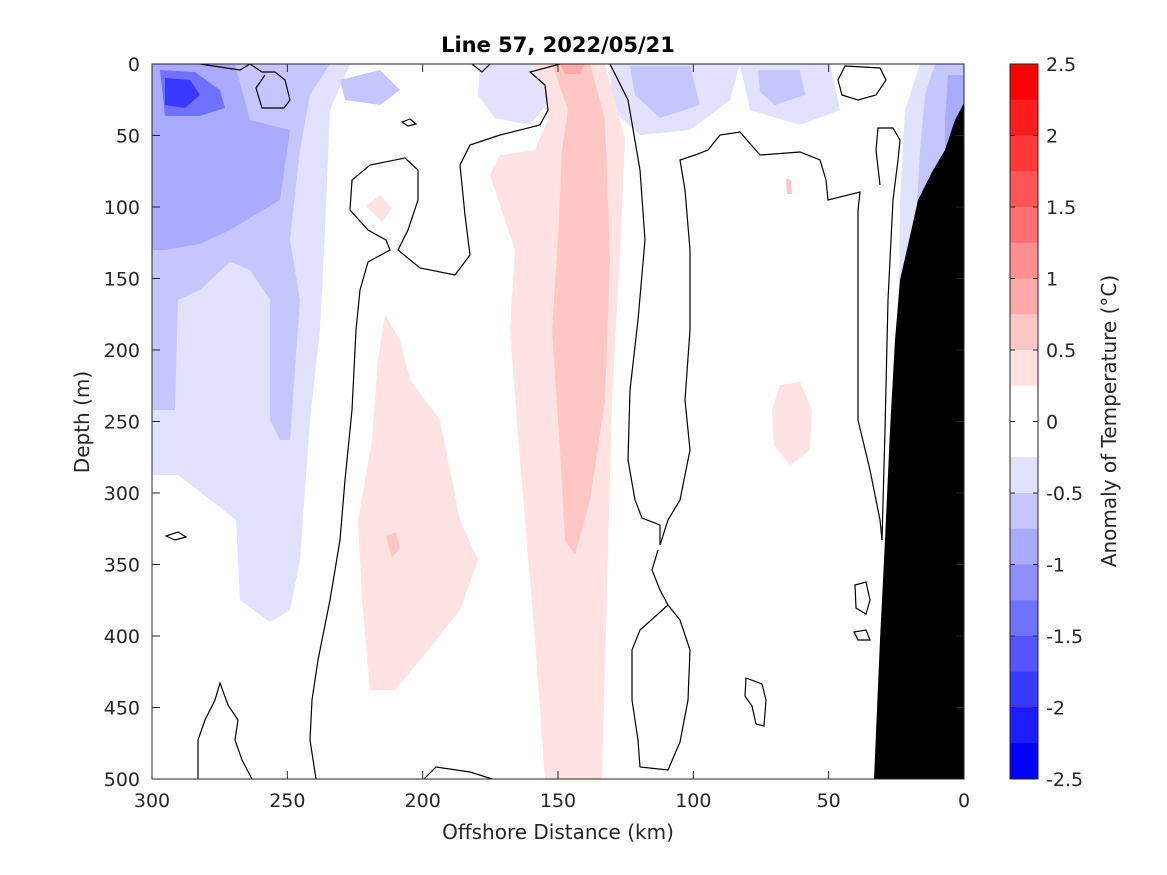 The image size is (1167, 875). What do you see at coordinates (558, 801) in the screenshot?
I see `x-tick-label: 150` at bounding box center [558, 801].